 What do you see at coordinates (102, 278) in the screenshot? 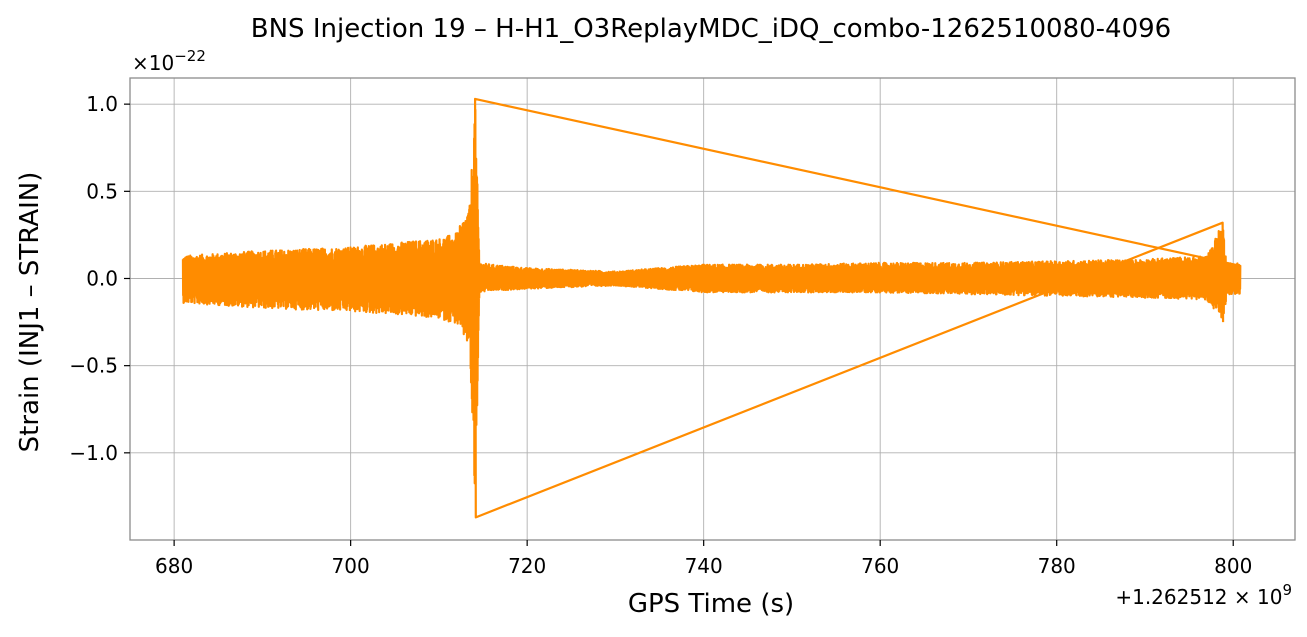
I see `y-tick-label: 0.0` at bounding box center [102, 278].